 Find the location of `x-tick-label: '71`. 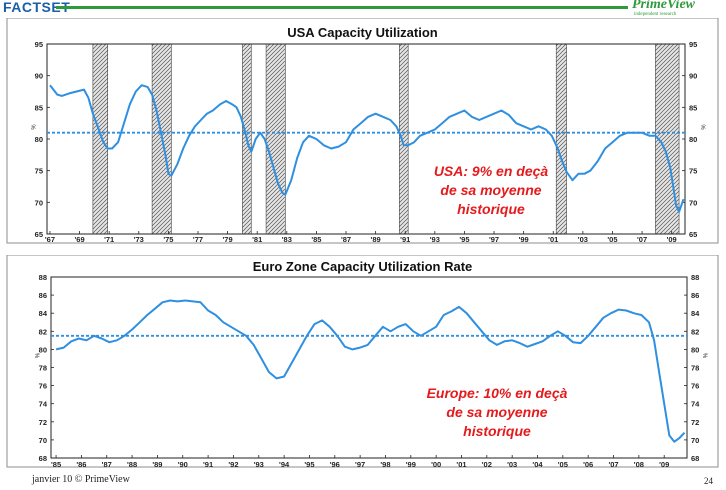

x-tick-label: '71 is located at coordinates (109, 239).